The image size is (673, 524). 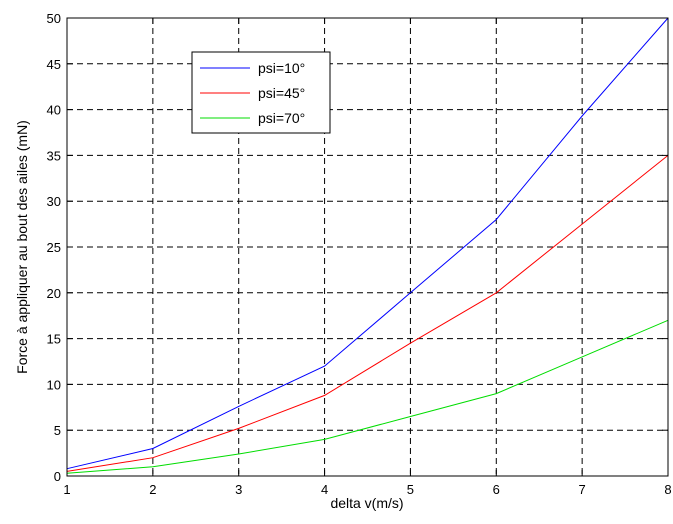 What do you see at coordinates (281, 118) in the screenshot?
I see `legend-label: psi=70°` at bounding box center [281, 118].